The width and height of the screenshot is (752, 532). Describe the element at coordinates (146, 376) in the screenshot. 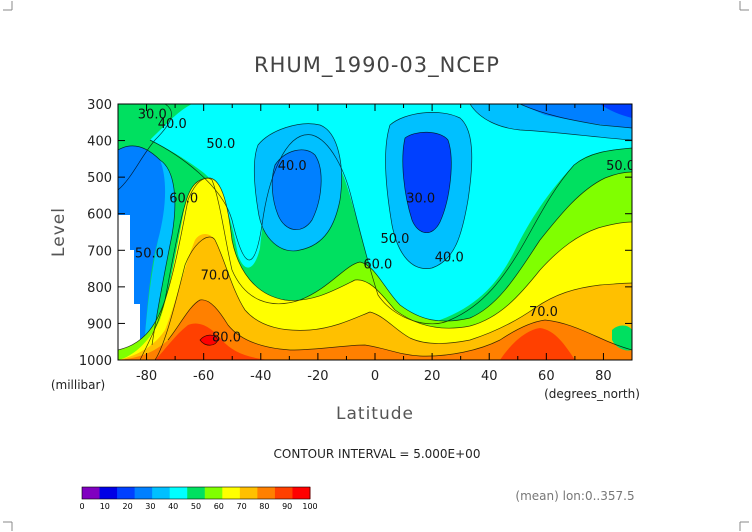

I see `x-tick-label: -80` at that location.